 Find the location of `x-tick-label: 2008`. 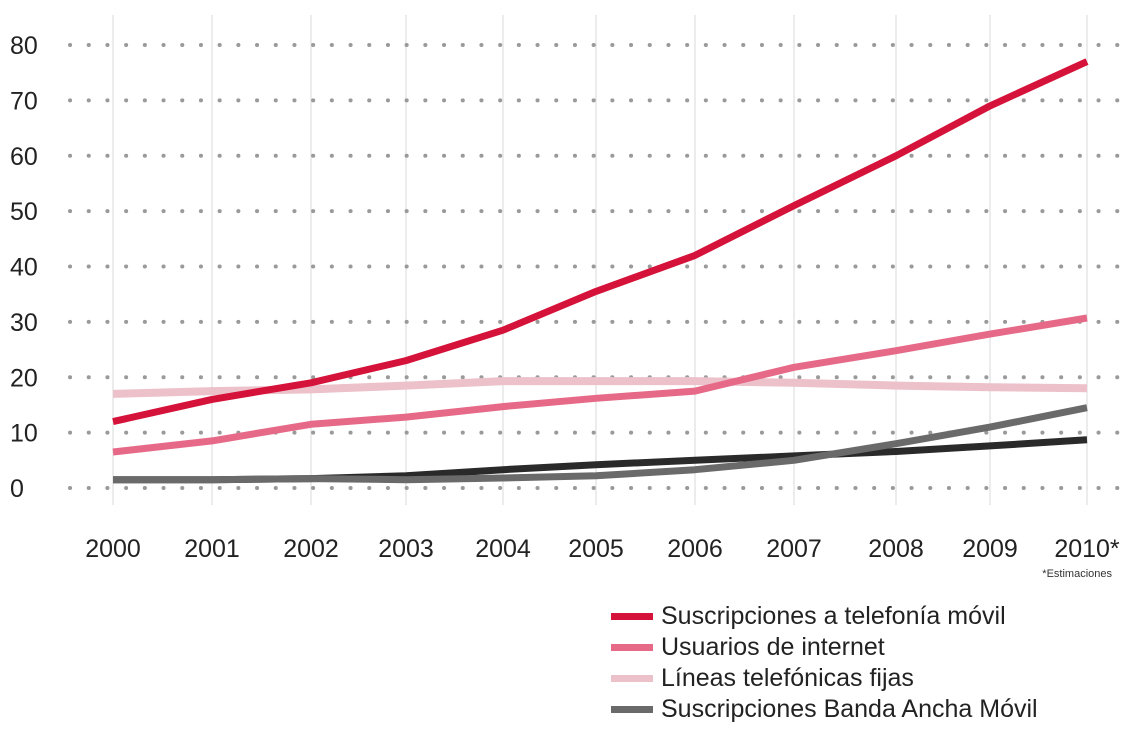

x-tick-label: 2008 is located at coordinates (896, 549).